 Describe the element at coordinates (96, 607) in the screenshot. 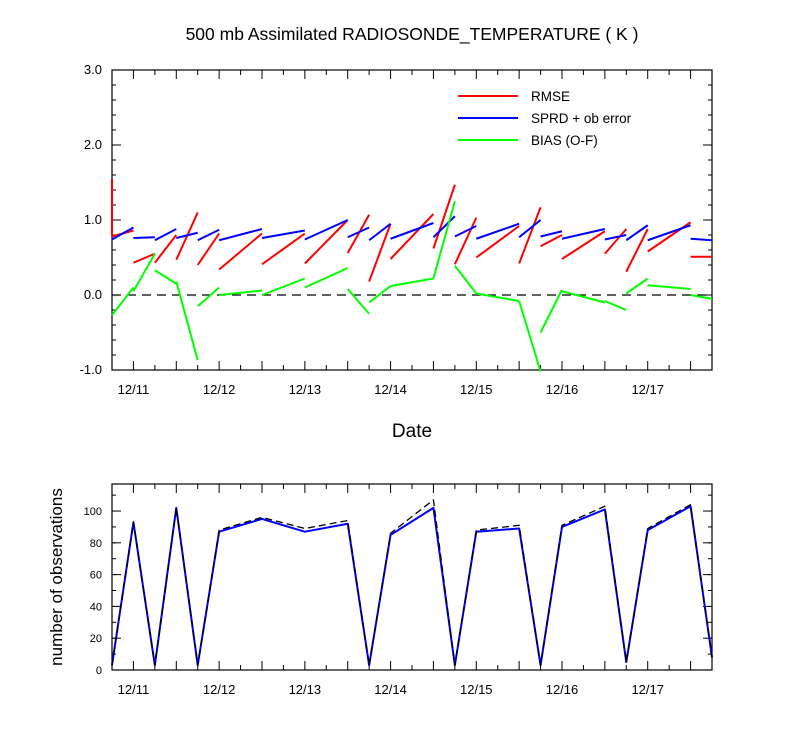

I see `y-tick-label: 40` at that location.